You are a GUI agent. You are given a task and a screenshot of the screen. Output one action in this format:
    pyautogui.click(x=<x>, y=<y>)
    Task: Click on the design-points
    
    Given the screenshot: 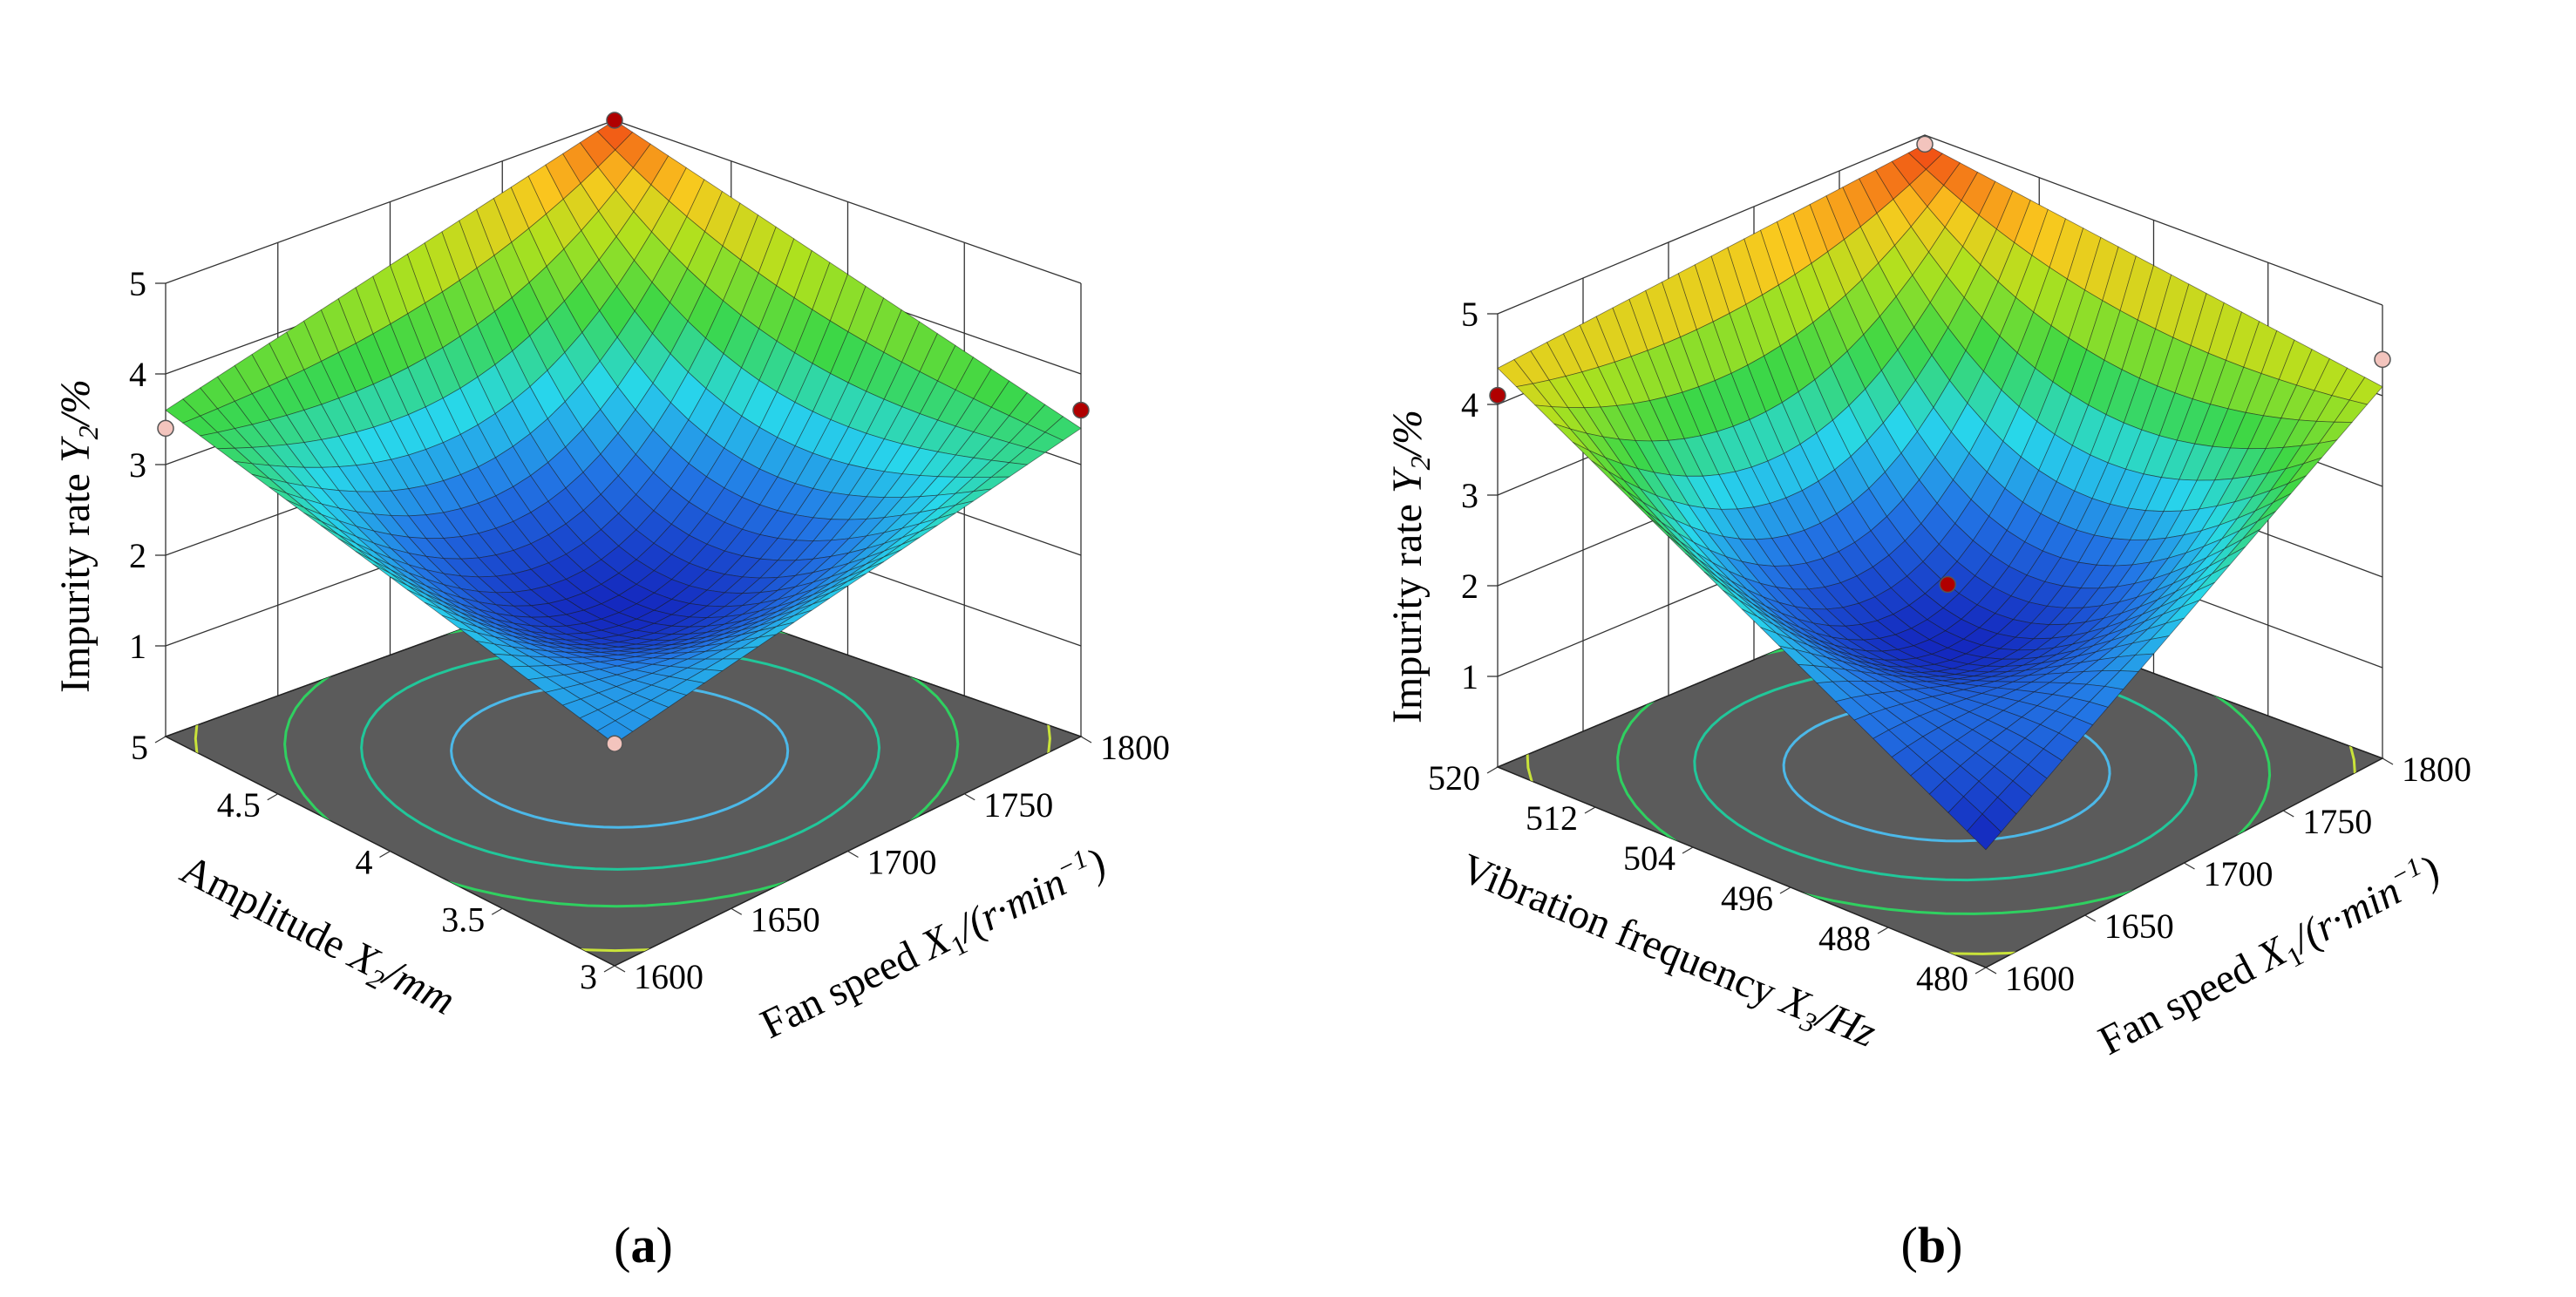 What is the action you would take?
    pyautogui.click(x=1940, y=364)
    